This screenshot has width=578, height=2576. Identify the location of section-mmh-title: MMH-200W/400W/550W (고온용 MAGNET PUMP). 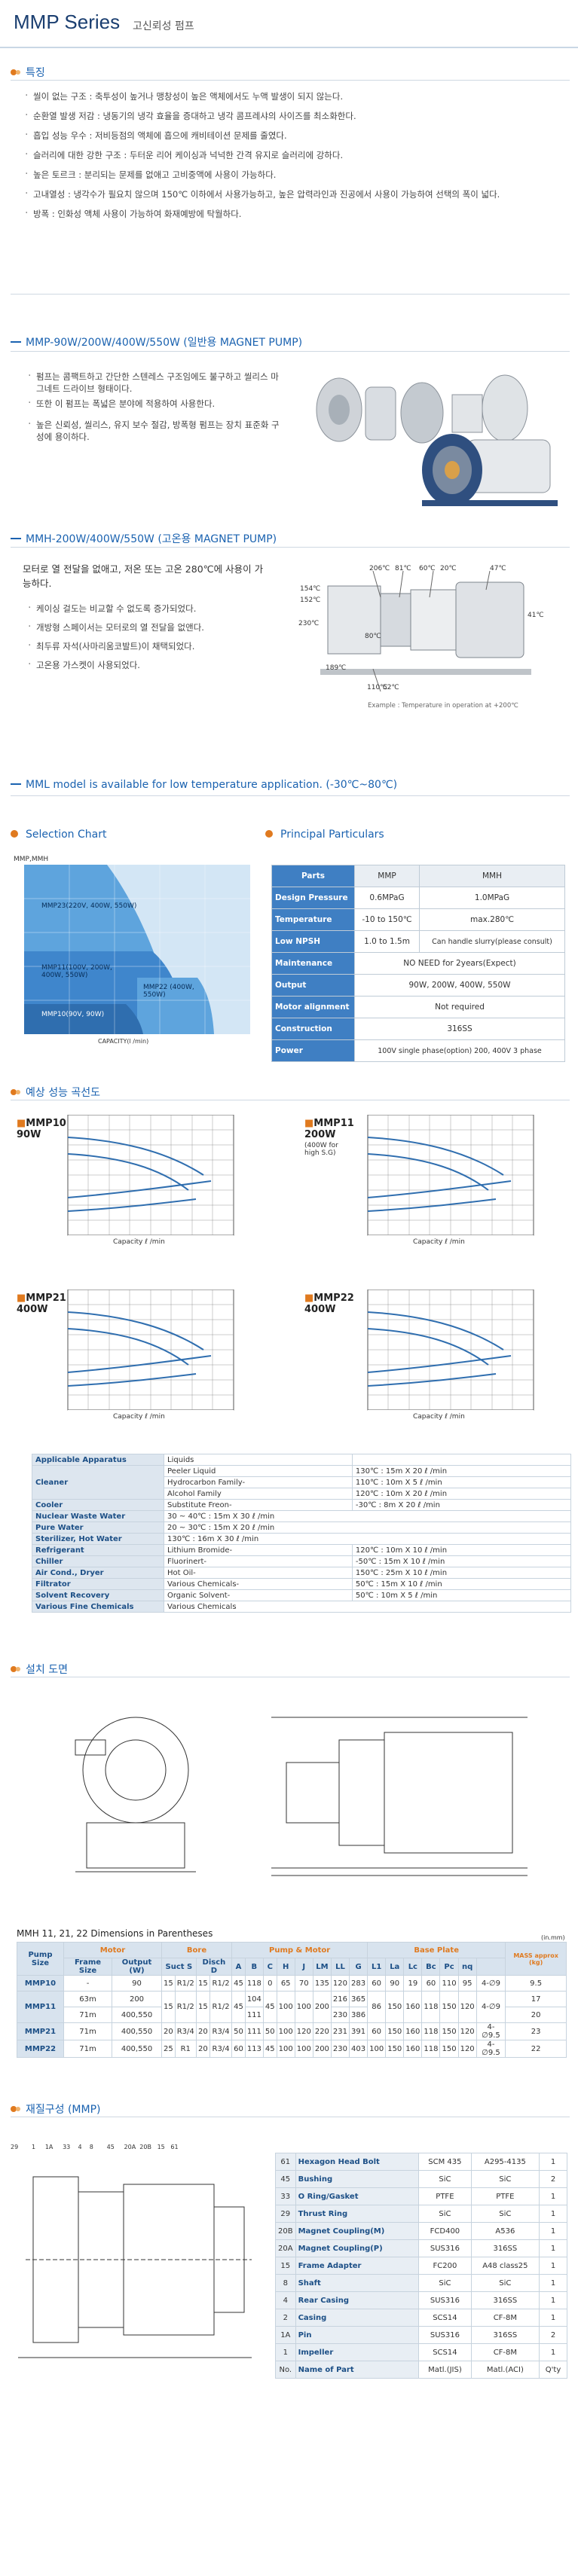
(144, 539).